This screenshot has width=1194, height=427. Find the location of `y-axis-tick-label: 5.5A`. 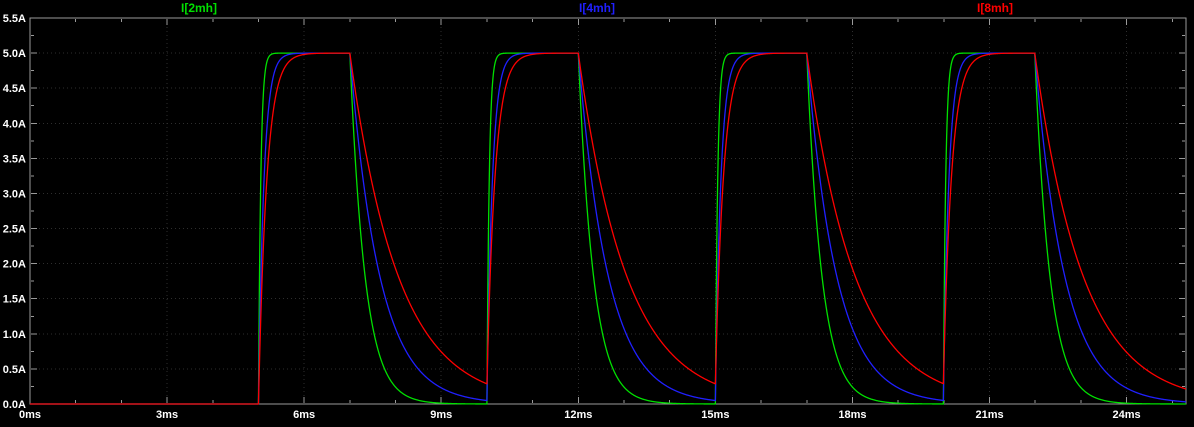

y-axis-tick-label: 5.5A is located at coordinates (14, 19).